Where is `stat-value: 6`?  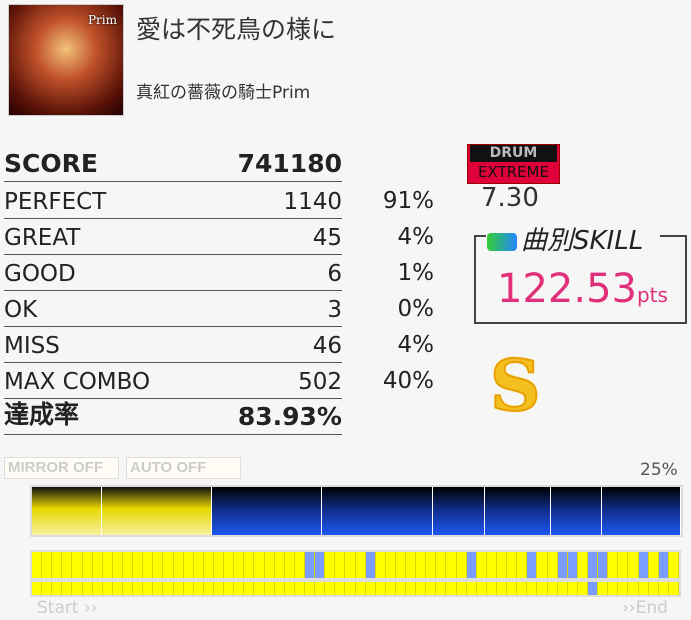
stat-value: 6 is located at coordinates (334, 274).